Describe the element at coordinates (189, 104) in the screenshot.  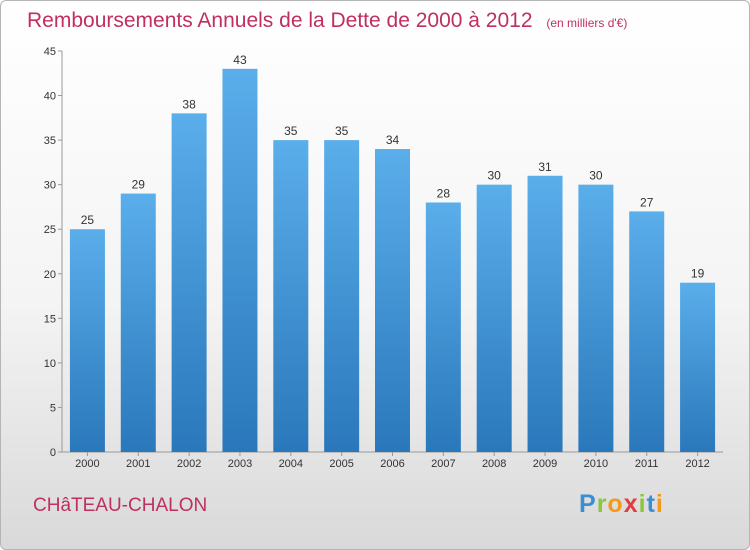
I see `bar-value-label: 38` at that location.